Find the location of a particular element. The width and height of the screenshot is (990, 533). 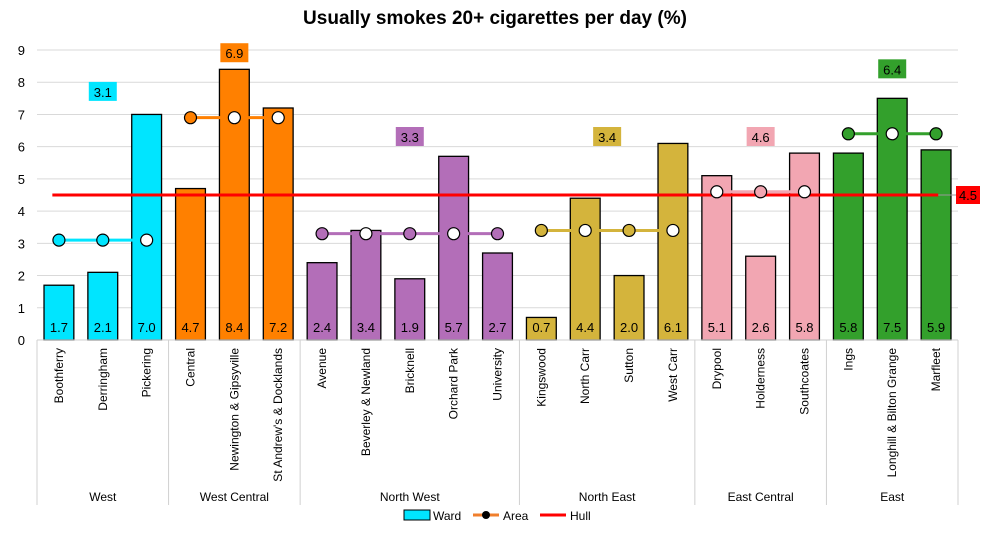

group-label: North East is located at coordinates (607, 497).